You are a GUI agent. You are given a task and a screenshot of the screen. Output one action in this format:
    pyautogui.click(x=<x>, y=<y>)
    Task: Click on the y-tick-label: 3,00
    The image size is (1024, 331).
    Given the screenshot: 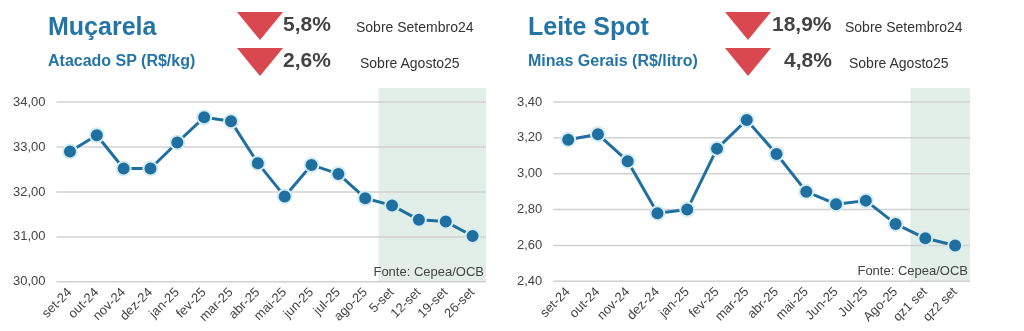 What is the action you would take?
    pyautogui.click(x=529, y=173)
    